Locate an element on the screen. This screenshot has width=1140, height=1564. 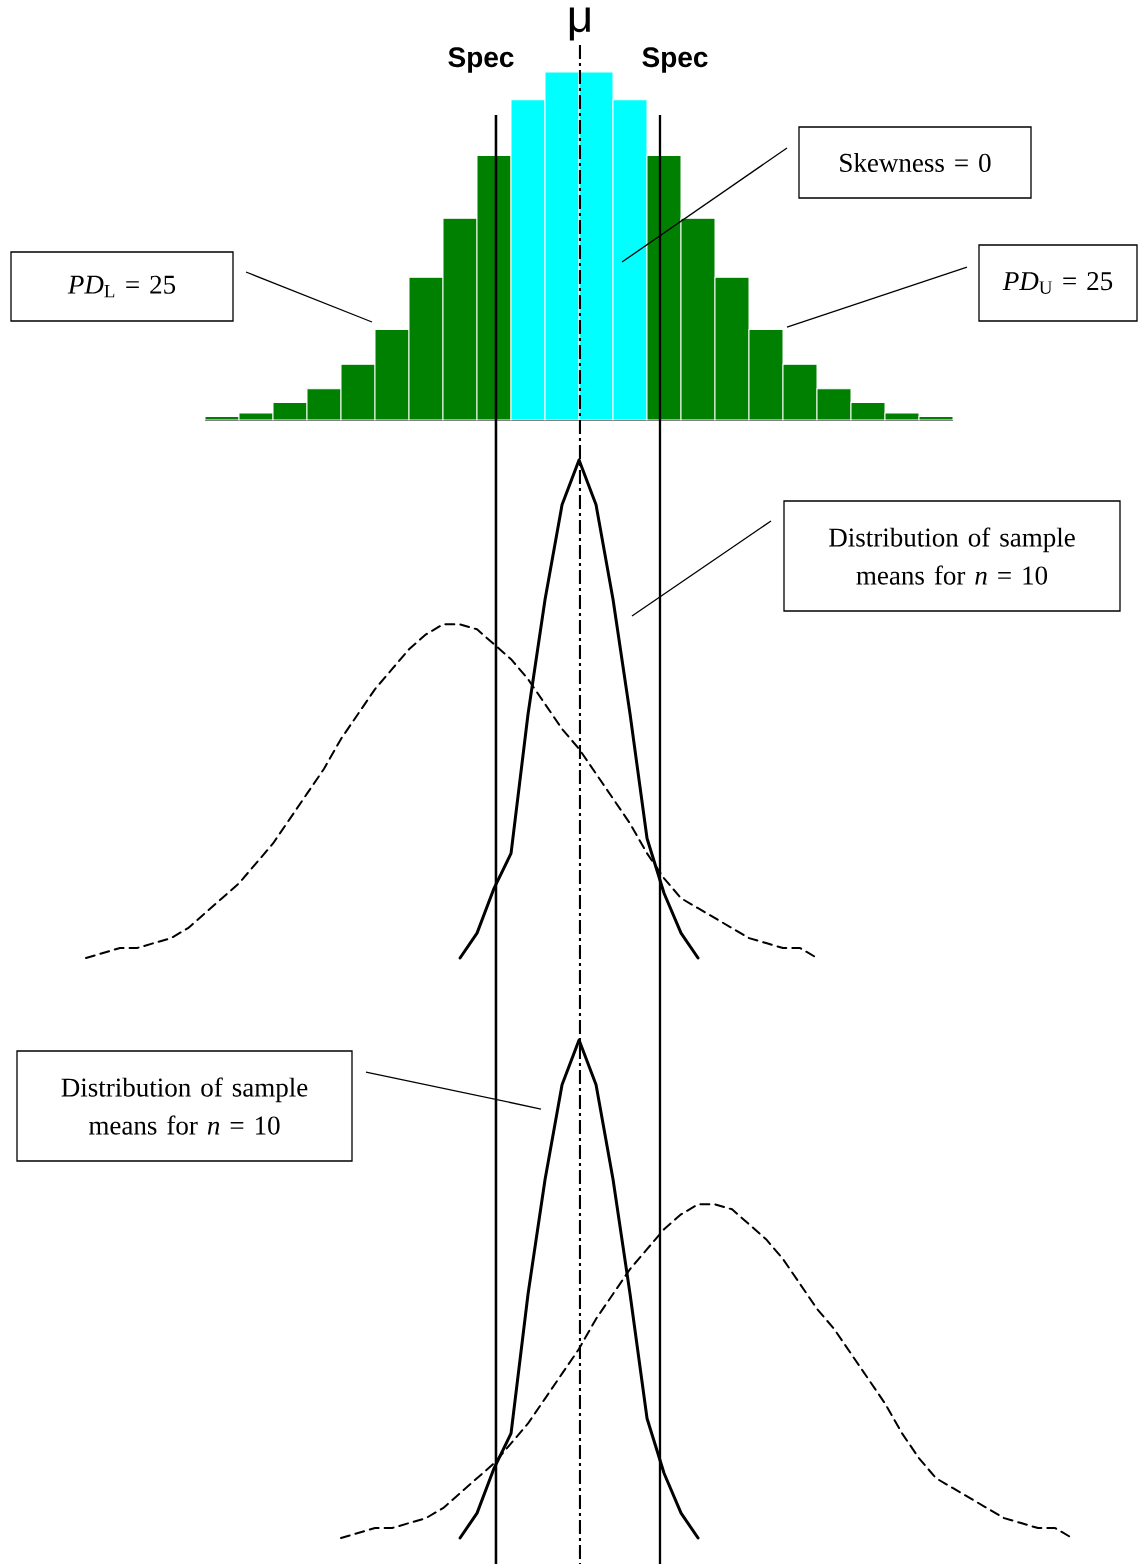
annotation: Skewness = 0 is located at coordinates (915, 163).